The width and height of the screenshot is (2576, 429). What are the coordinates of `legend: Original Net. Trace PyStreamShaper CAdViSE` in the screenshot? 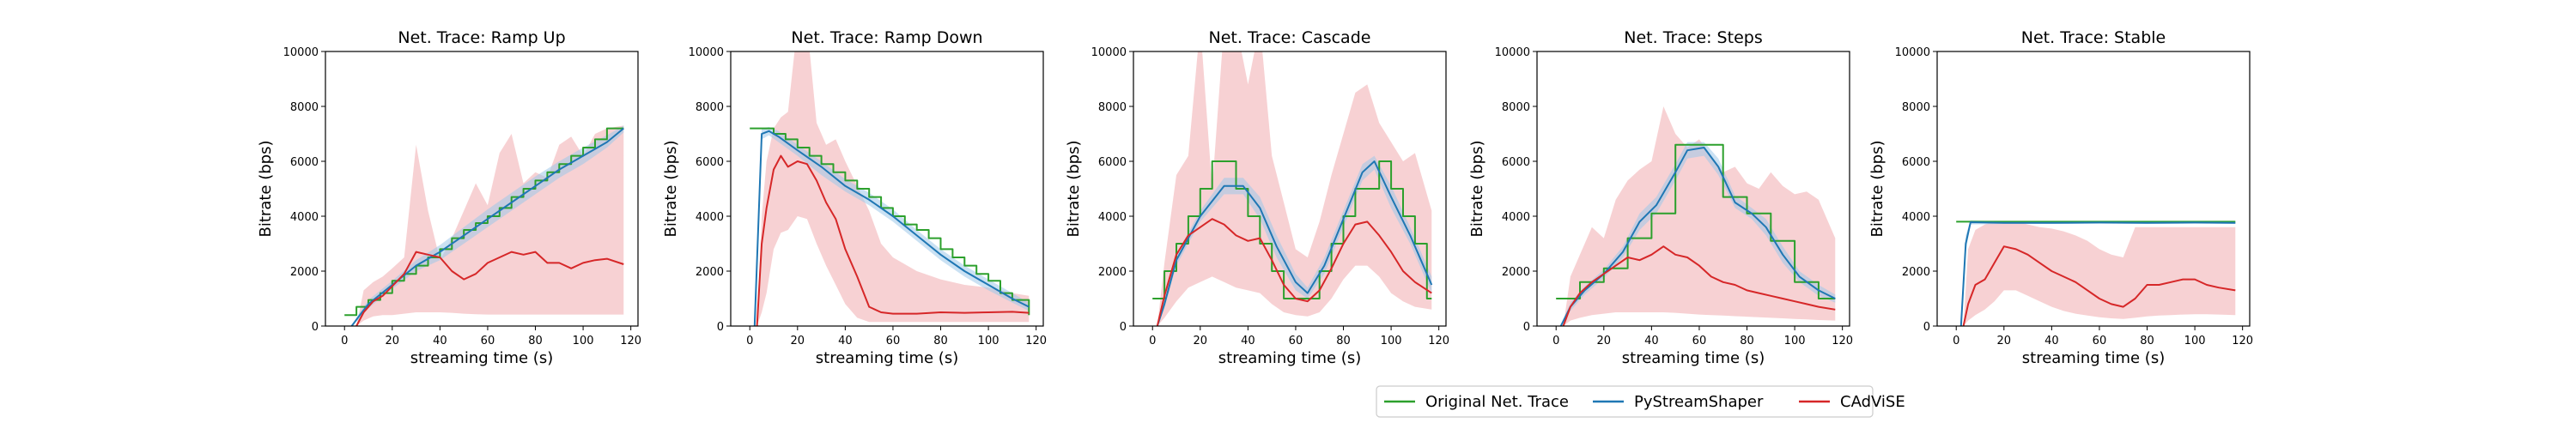 It's located at (1641, 401).